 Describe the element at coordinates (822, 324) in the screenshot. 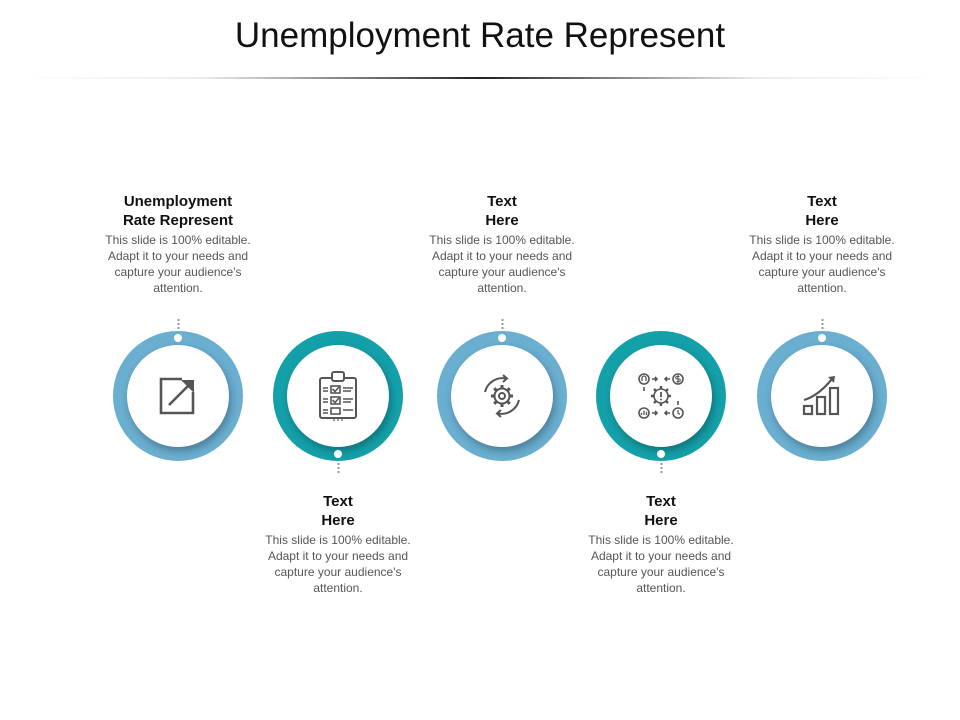

I see `step-5-connector-dots` at that location.